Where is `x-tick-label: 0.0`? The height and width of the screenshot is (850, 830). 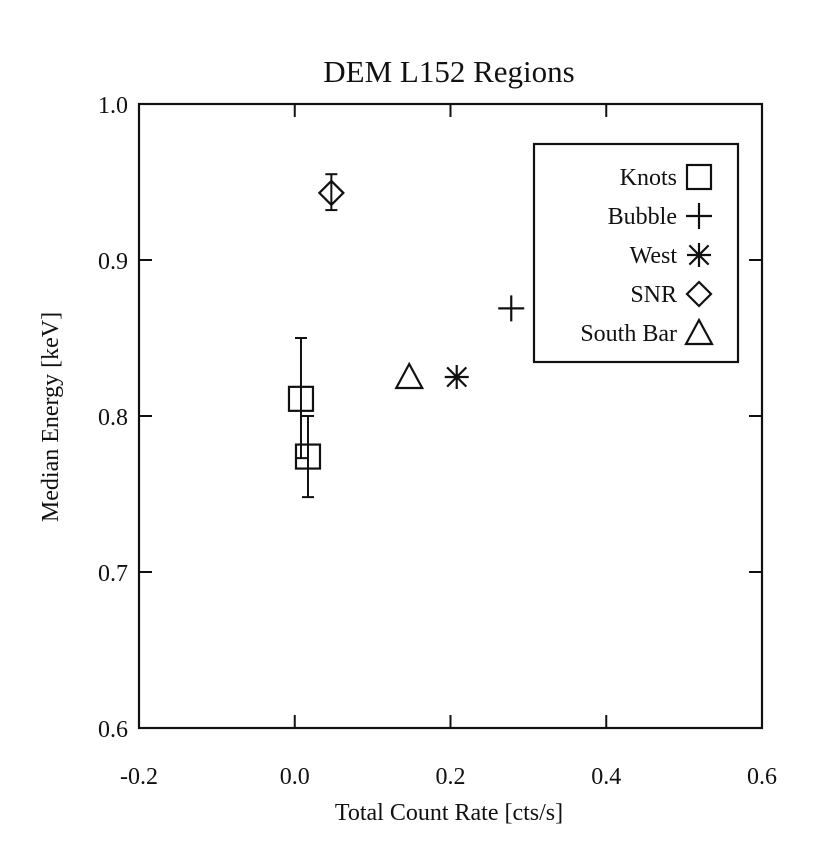
x-tick-label: 0.0 is located at coordinates (295, 777).